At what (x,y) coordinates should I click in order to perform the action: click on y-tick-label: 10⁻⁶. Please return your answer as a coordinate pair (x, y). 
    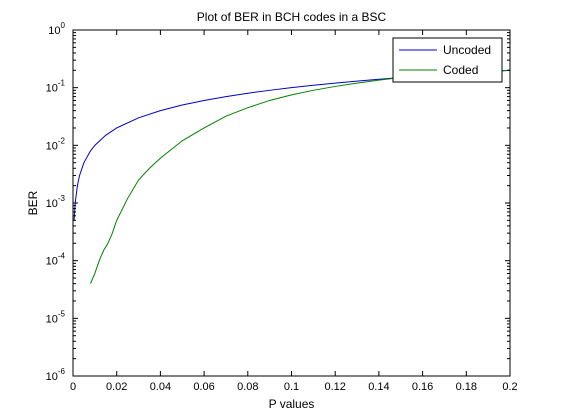
    Looking at the image, I should click on (56, 375).